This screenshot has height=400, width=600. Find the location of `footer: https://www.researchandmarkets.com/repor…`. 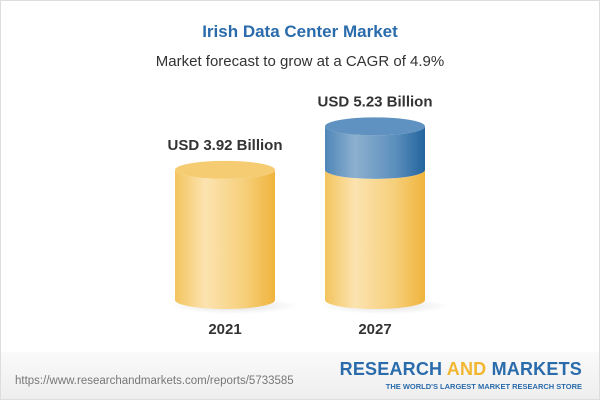

footer: https://www.researchandmarkets.com/repor… is located at coordinates (300, 375).